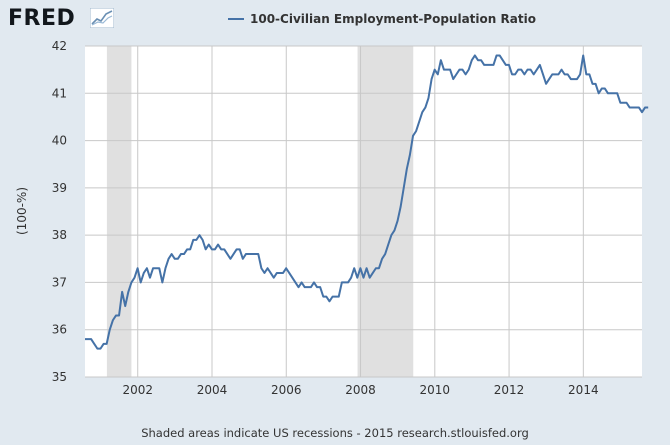 The width and height of the screenshot is (670, 445). I want to click on chart-line-icon, so click(102, 18).